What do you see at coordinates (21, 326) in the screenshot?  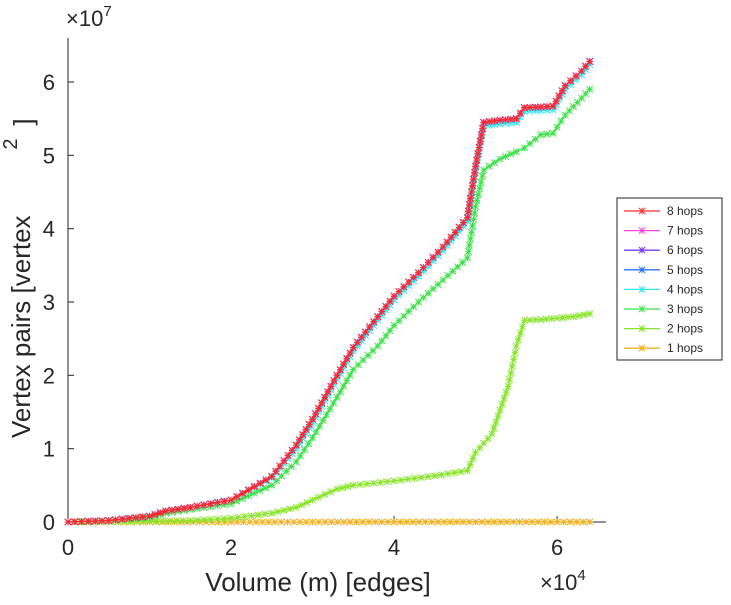 I see `y-axis-title: Vertex pairs [vertex` at bounding box center [21, 326].